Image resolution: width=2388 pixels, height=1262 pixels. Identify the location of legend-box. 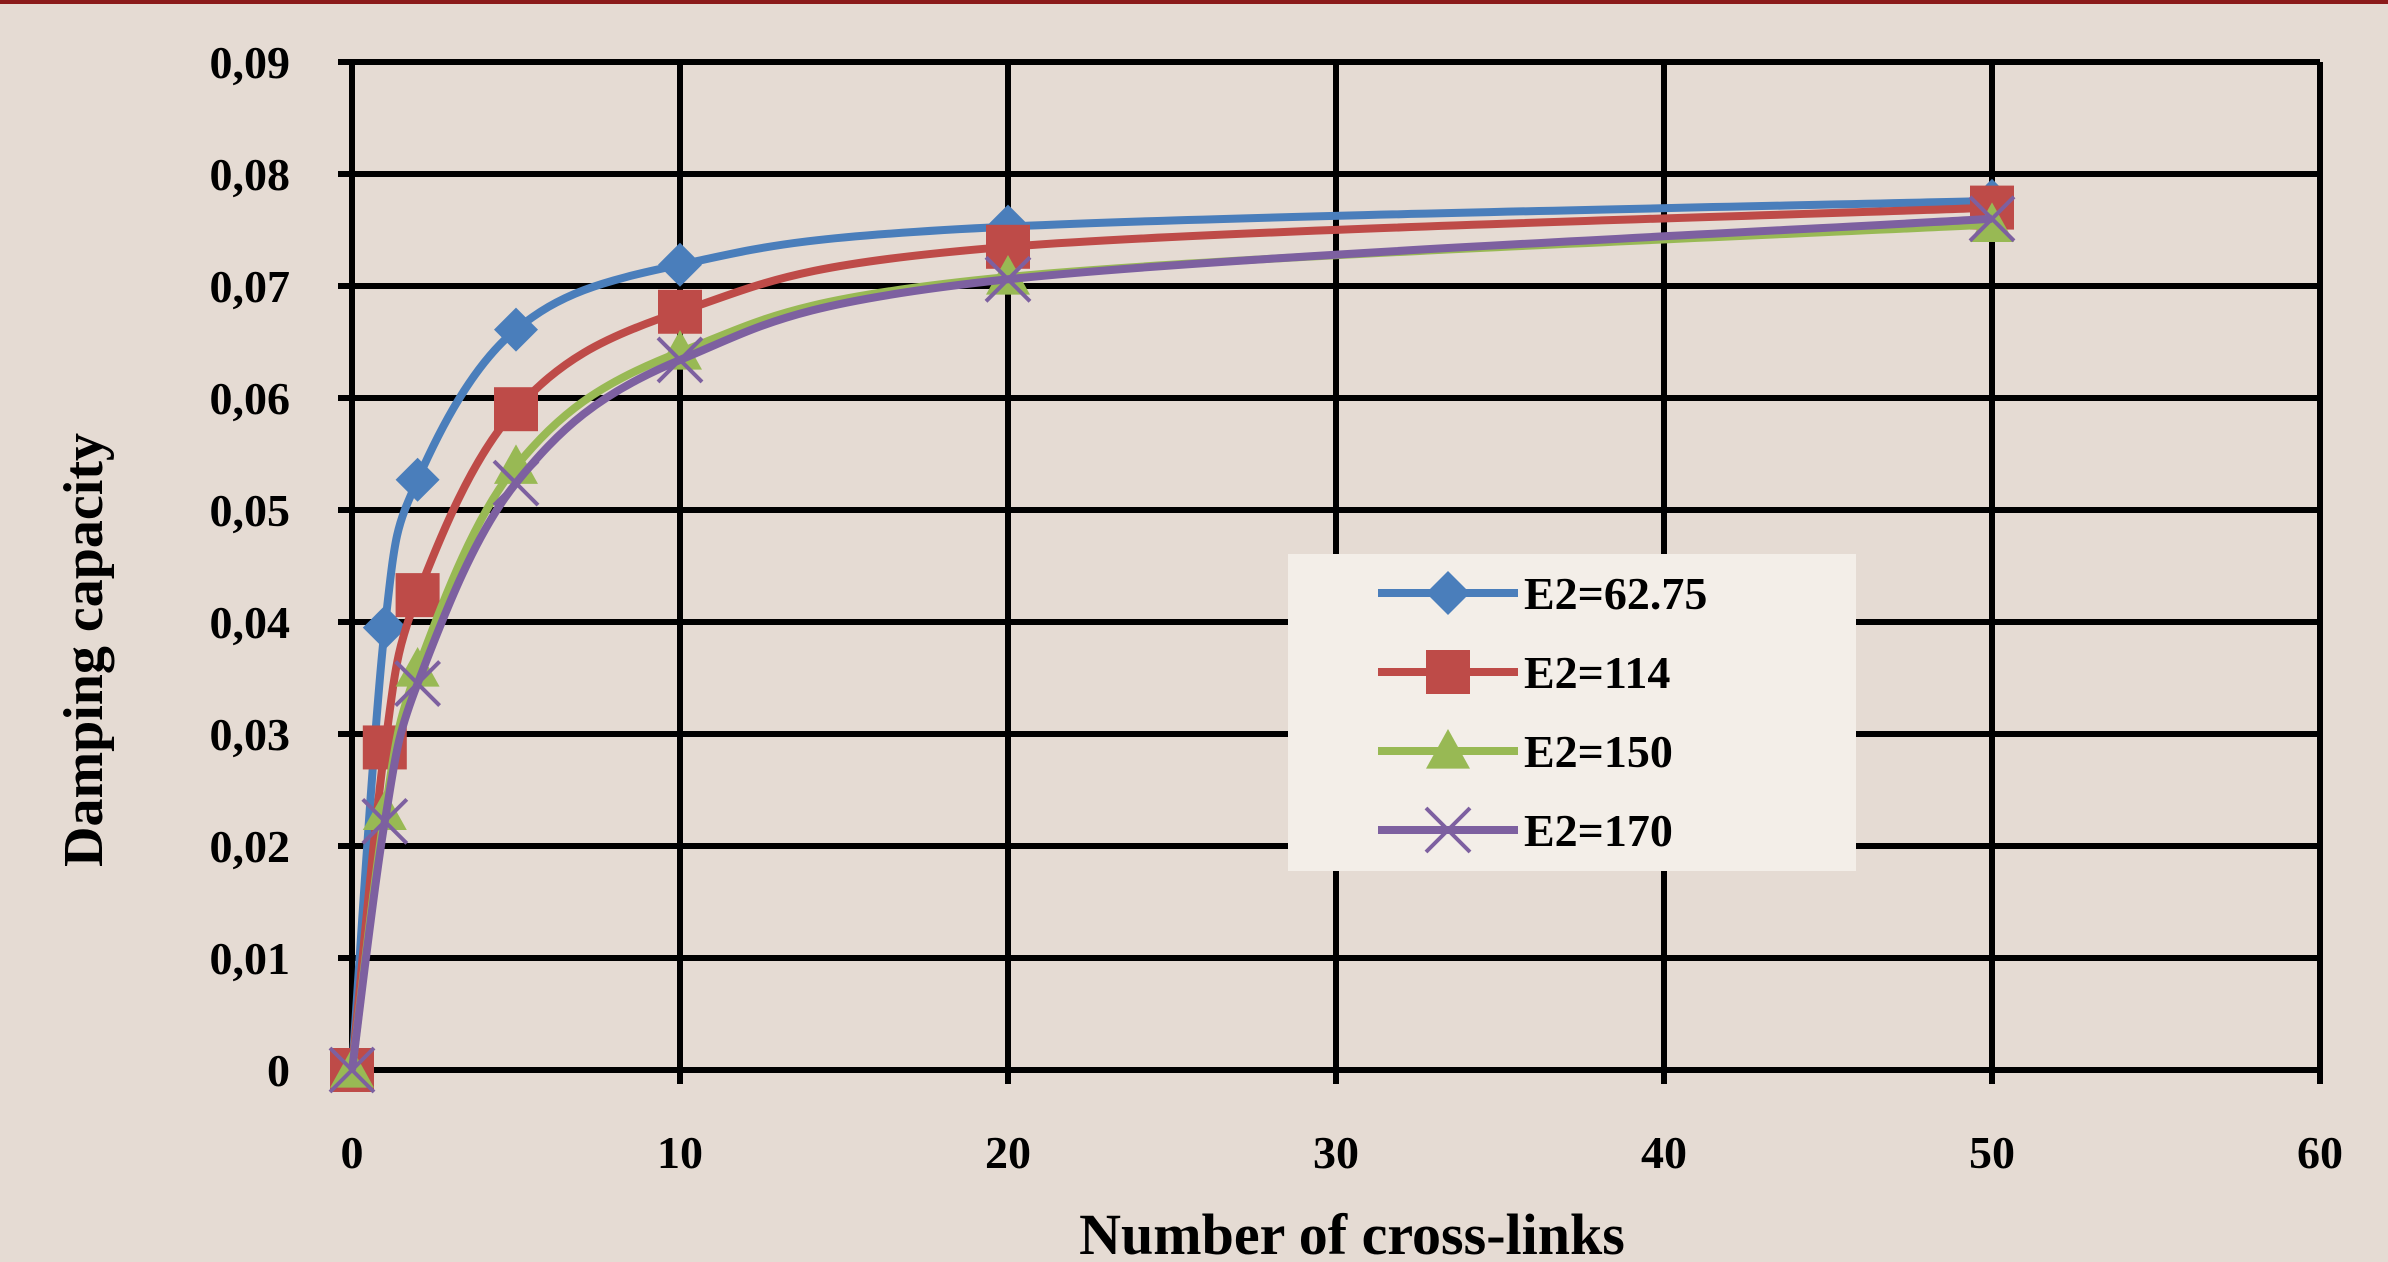
(1572, 712).